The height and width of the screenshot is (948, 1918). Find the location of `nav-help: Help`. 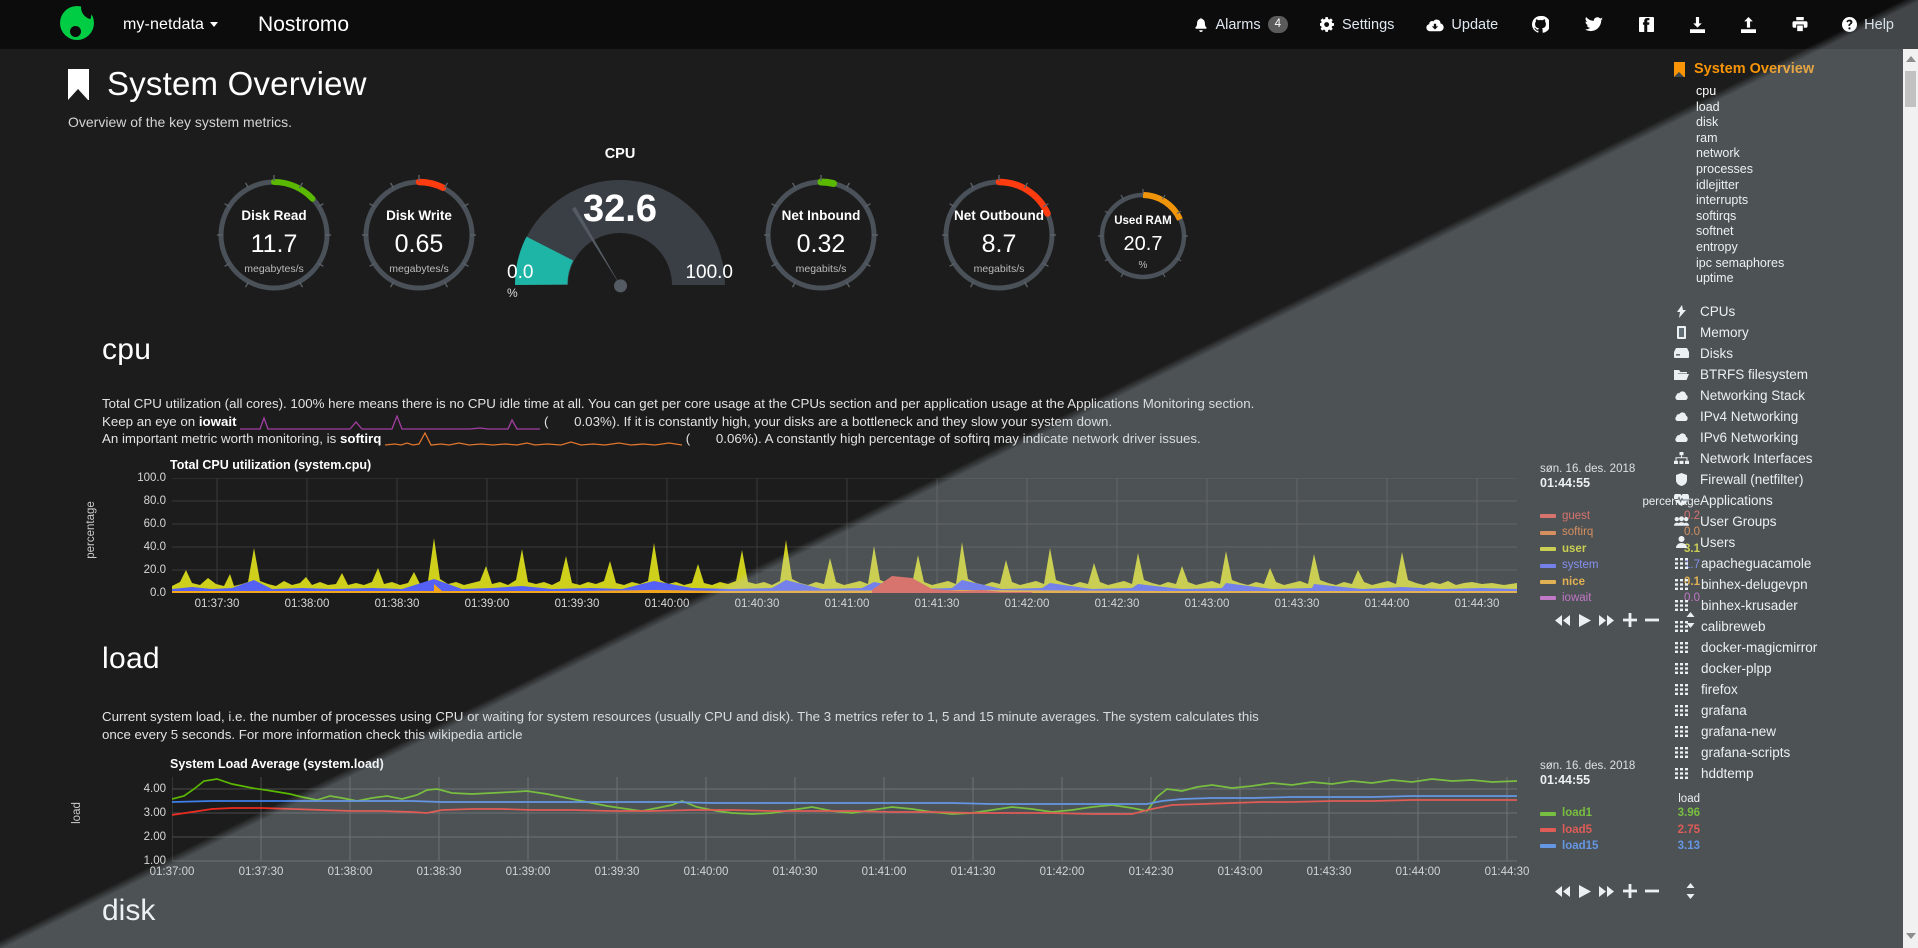

nav-help: Help is located at coordinates (1872, 24).